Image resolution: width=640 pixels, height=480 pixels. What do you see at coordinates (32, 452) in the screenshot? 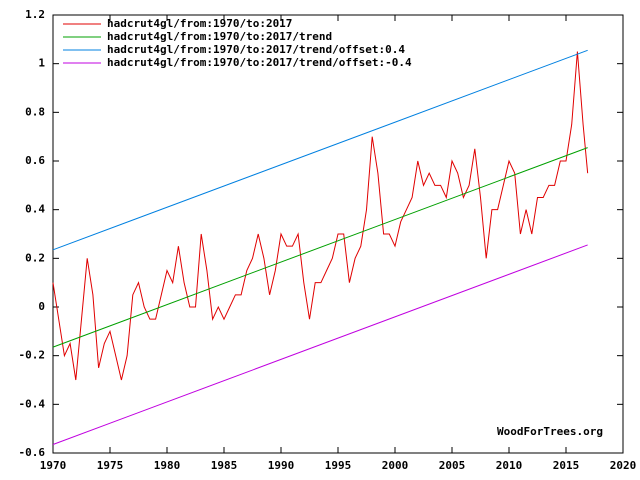
I see `y-tick-label: -0.6` at bounding box center [32, 452].